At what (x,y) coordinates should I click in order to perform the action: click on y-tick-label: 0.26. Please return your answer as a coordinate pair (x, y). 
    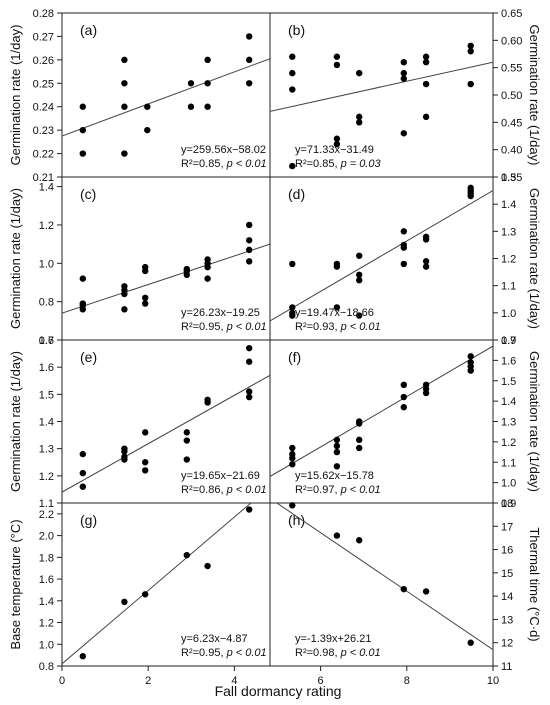
    Looking at the image, I should click on (43, 61).